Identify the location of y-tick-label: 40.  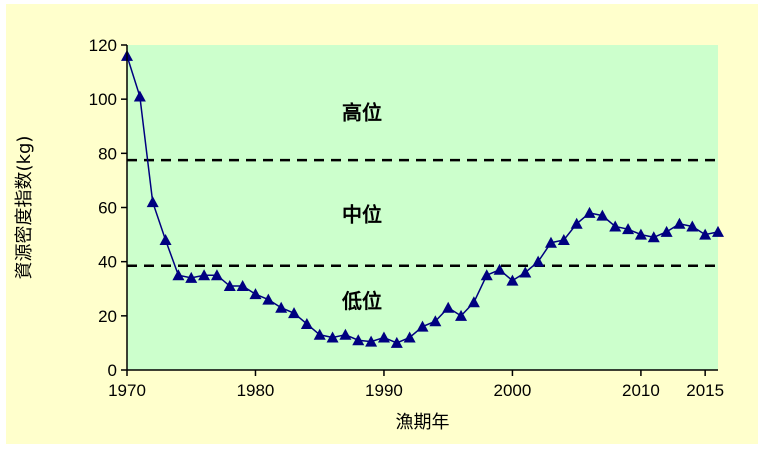
(107, 262).